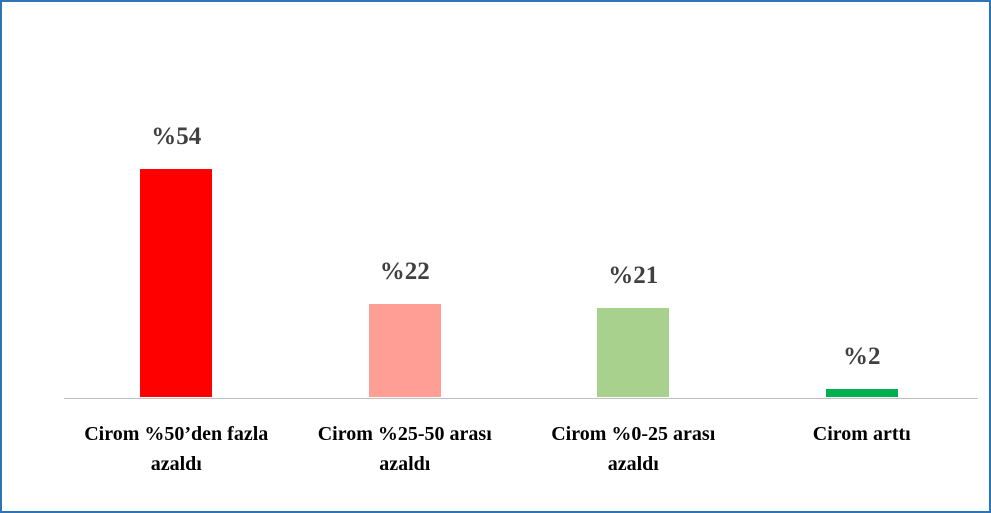  What do you see at coordinates (404, 449) in the screenshot?
I see `x-tick-label: Cirom %25-50 arası azaldı` at bounding box center [404, 449].